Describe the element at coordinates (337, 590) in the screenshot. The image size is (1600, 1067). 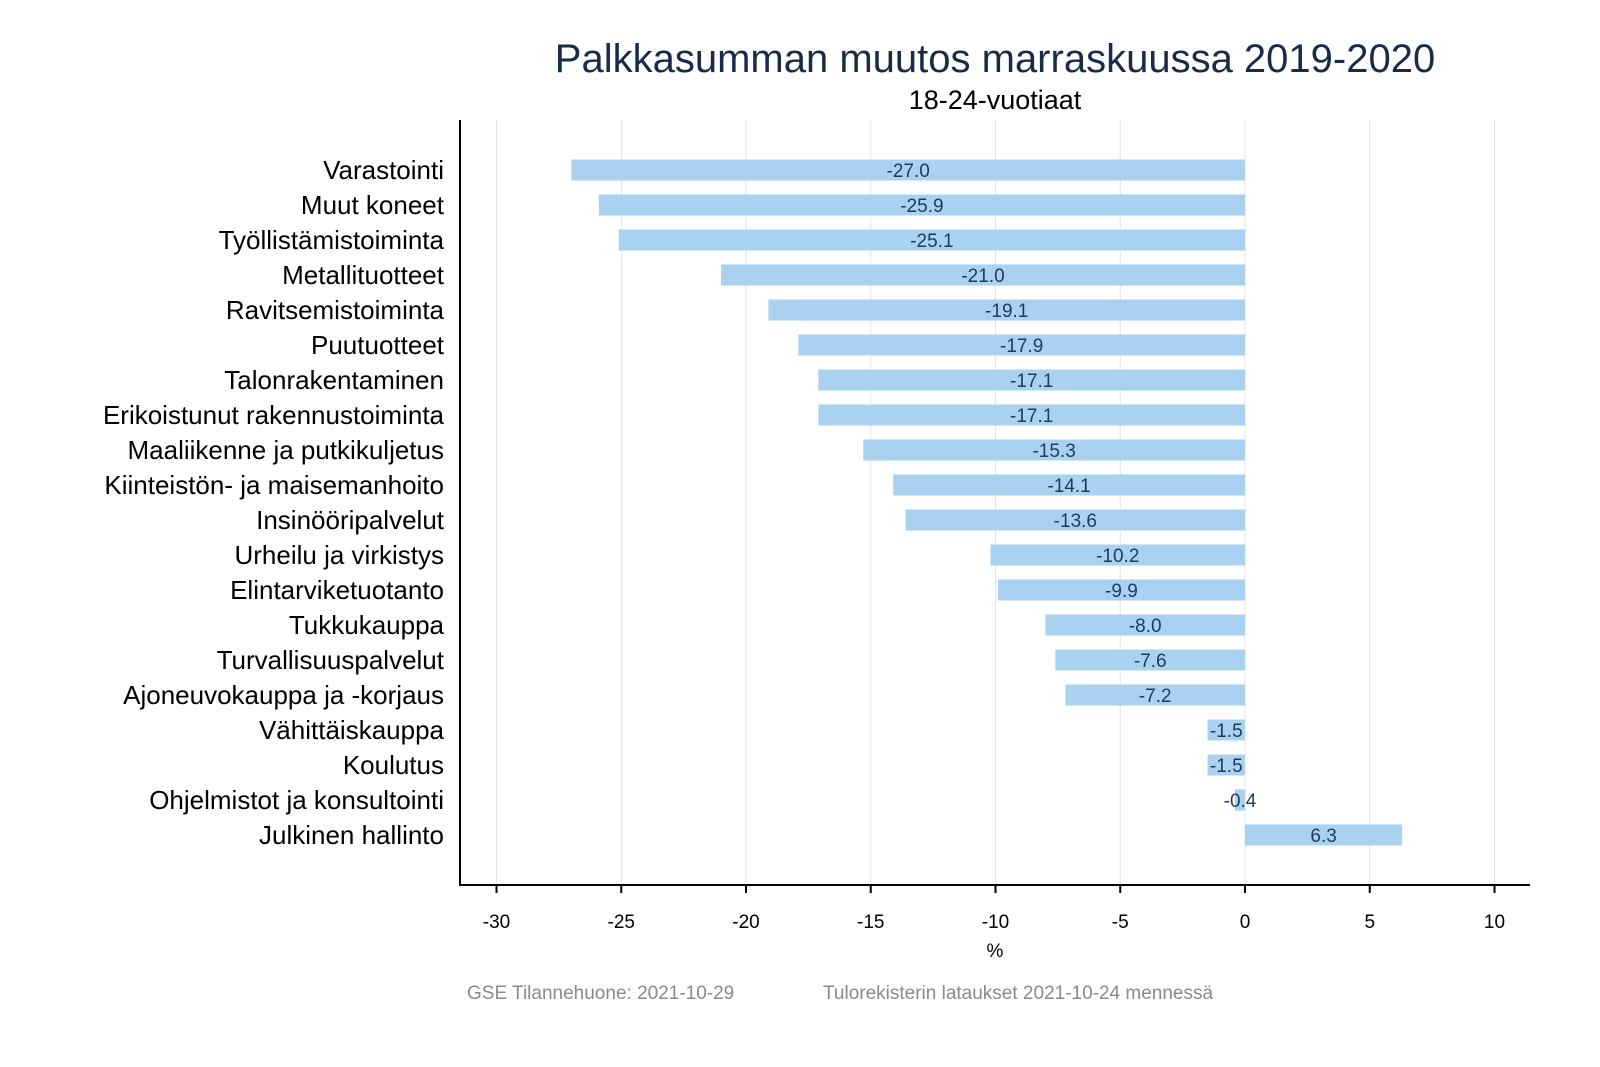
I see `category-label: Elintarviketuotanto` at that location.